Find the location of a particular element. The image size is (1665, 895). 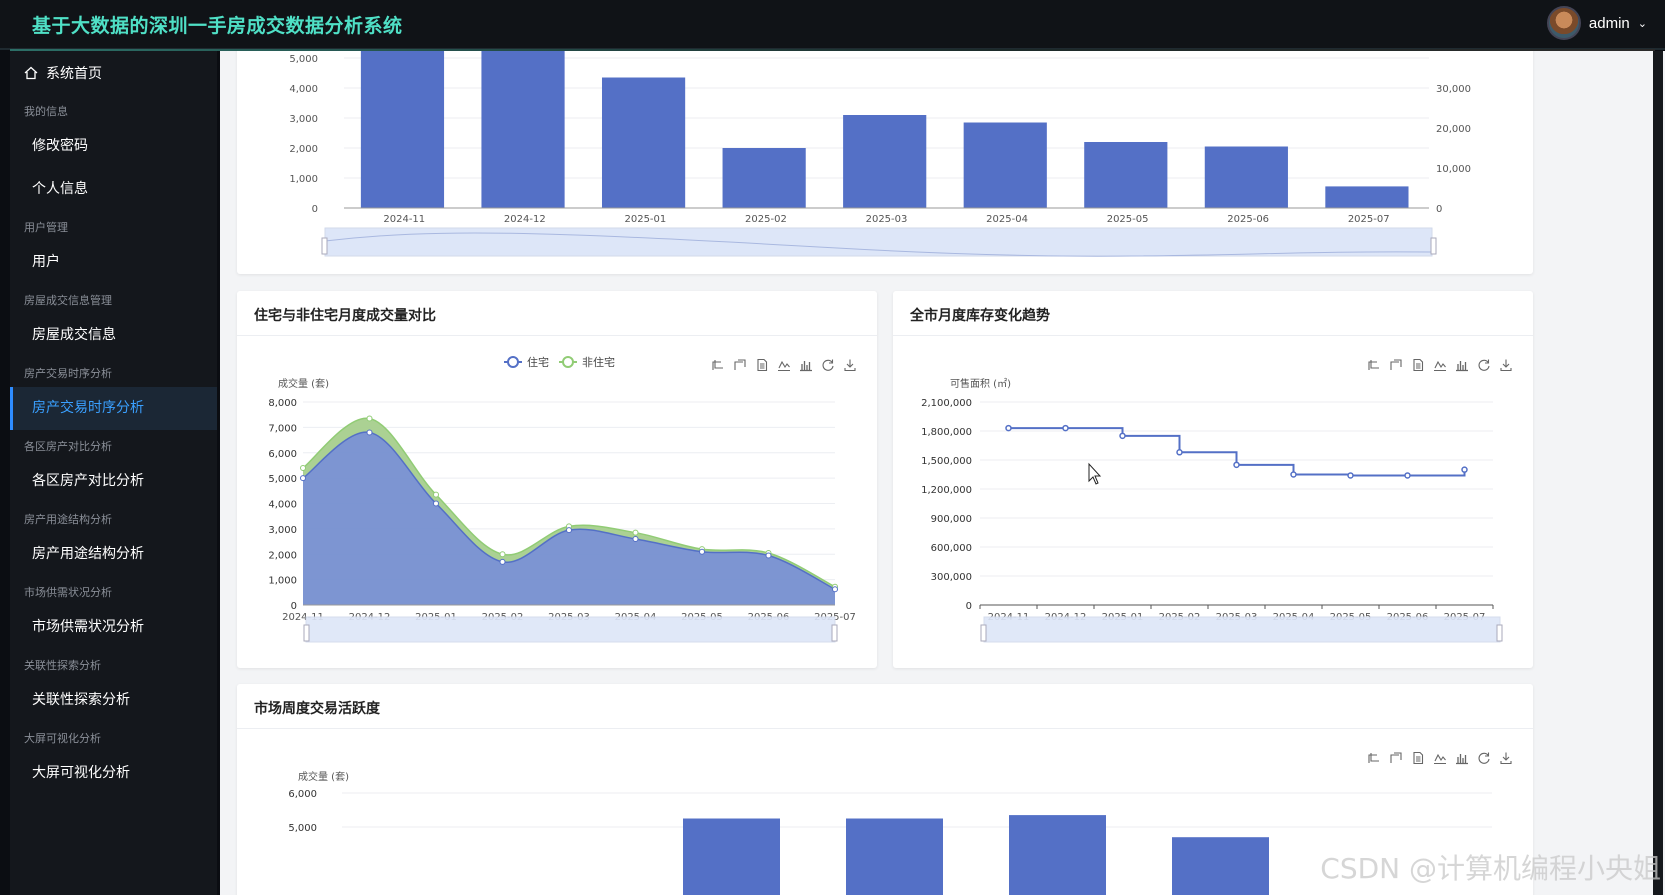

sidebar-item: 关联性探索分析 is located at coordinates (81, 700).